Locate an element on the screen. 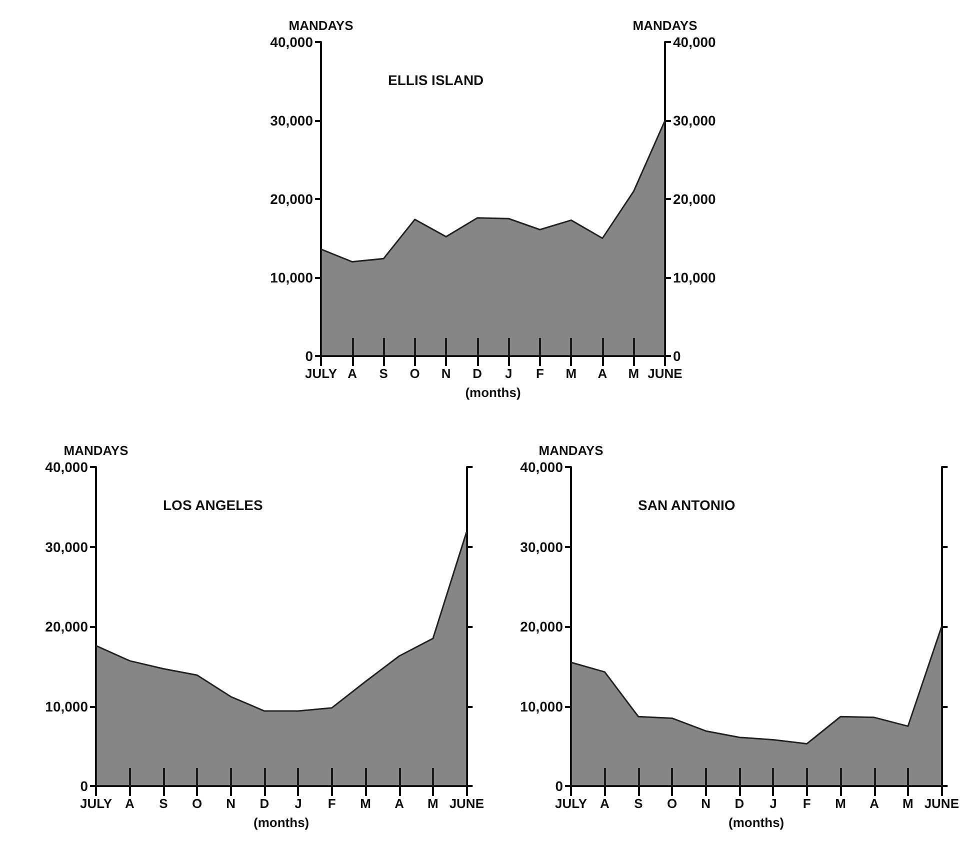 The height and width of the screenshot is (841, 970). y2-tick-label: 20,000 is located at coordinates (694, 199).